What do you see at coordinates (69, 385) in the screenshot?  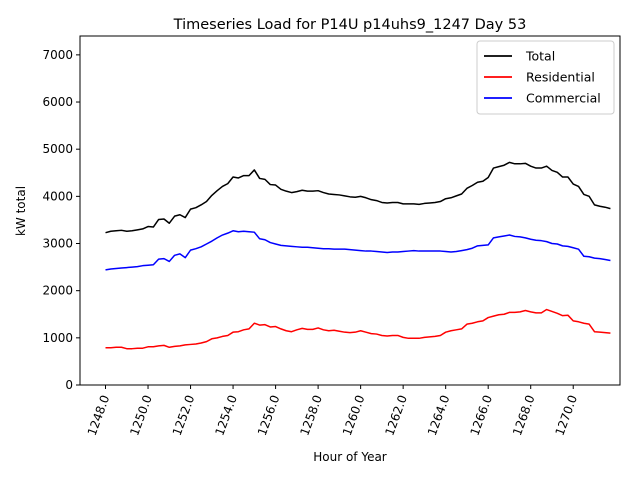 I see `y-tick-label: 0` at bounding box center [69, 385].